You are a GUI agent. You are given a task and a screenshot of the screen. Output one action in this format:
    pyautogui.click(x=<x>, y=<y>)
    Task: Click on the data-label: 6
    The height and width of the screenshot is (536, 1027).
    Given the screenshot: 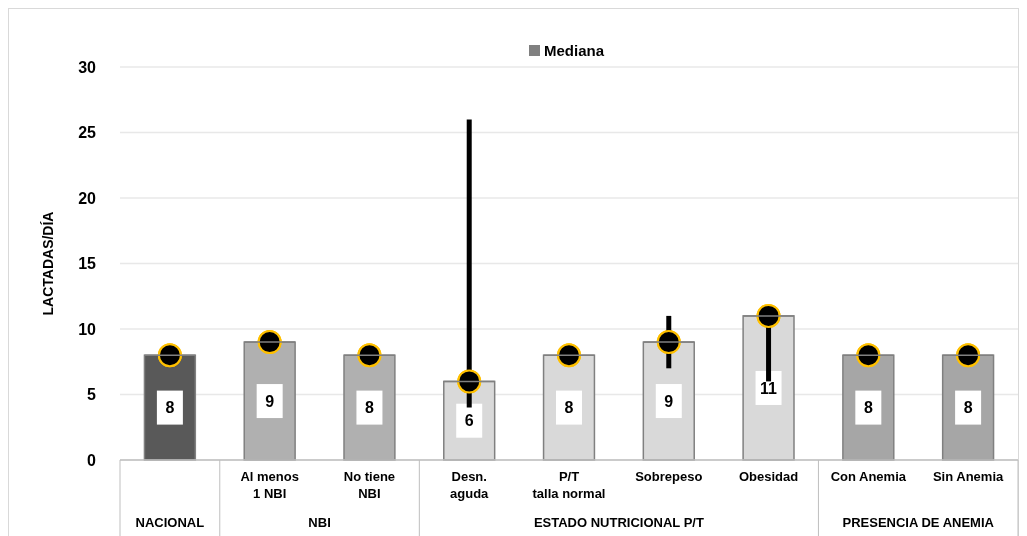 What is the action you would take?
    pyautogui.click(x=469, y=421)
    